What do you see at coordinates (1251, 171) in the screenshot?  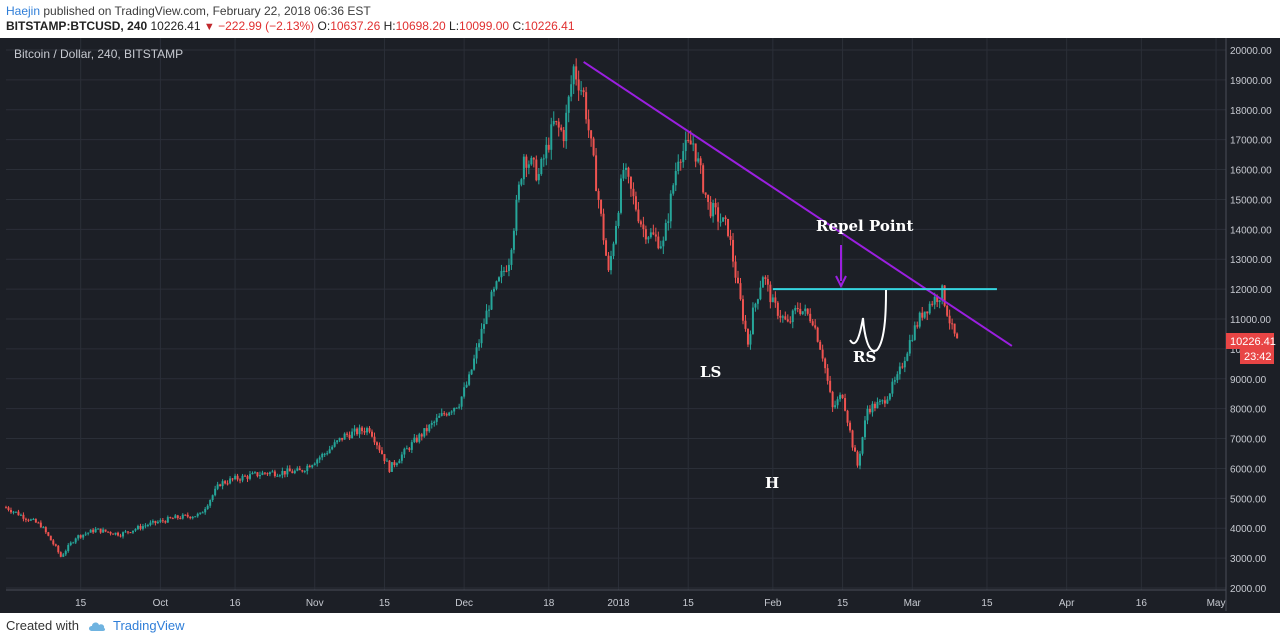 I see `price-tick-label: 16000.00` at bounding box center [1251, 171].